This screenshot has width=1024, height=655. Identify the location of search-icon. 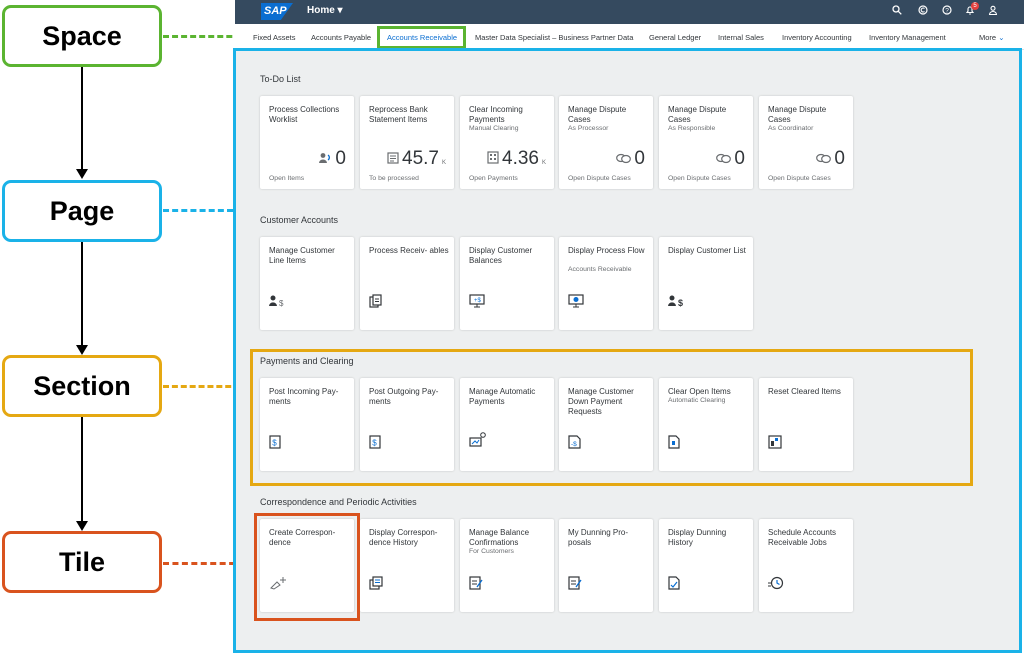
(897, 12).